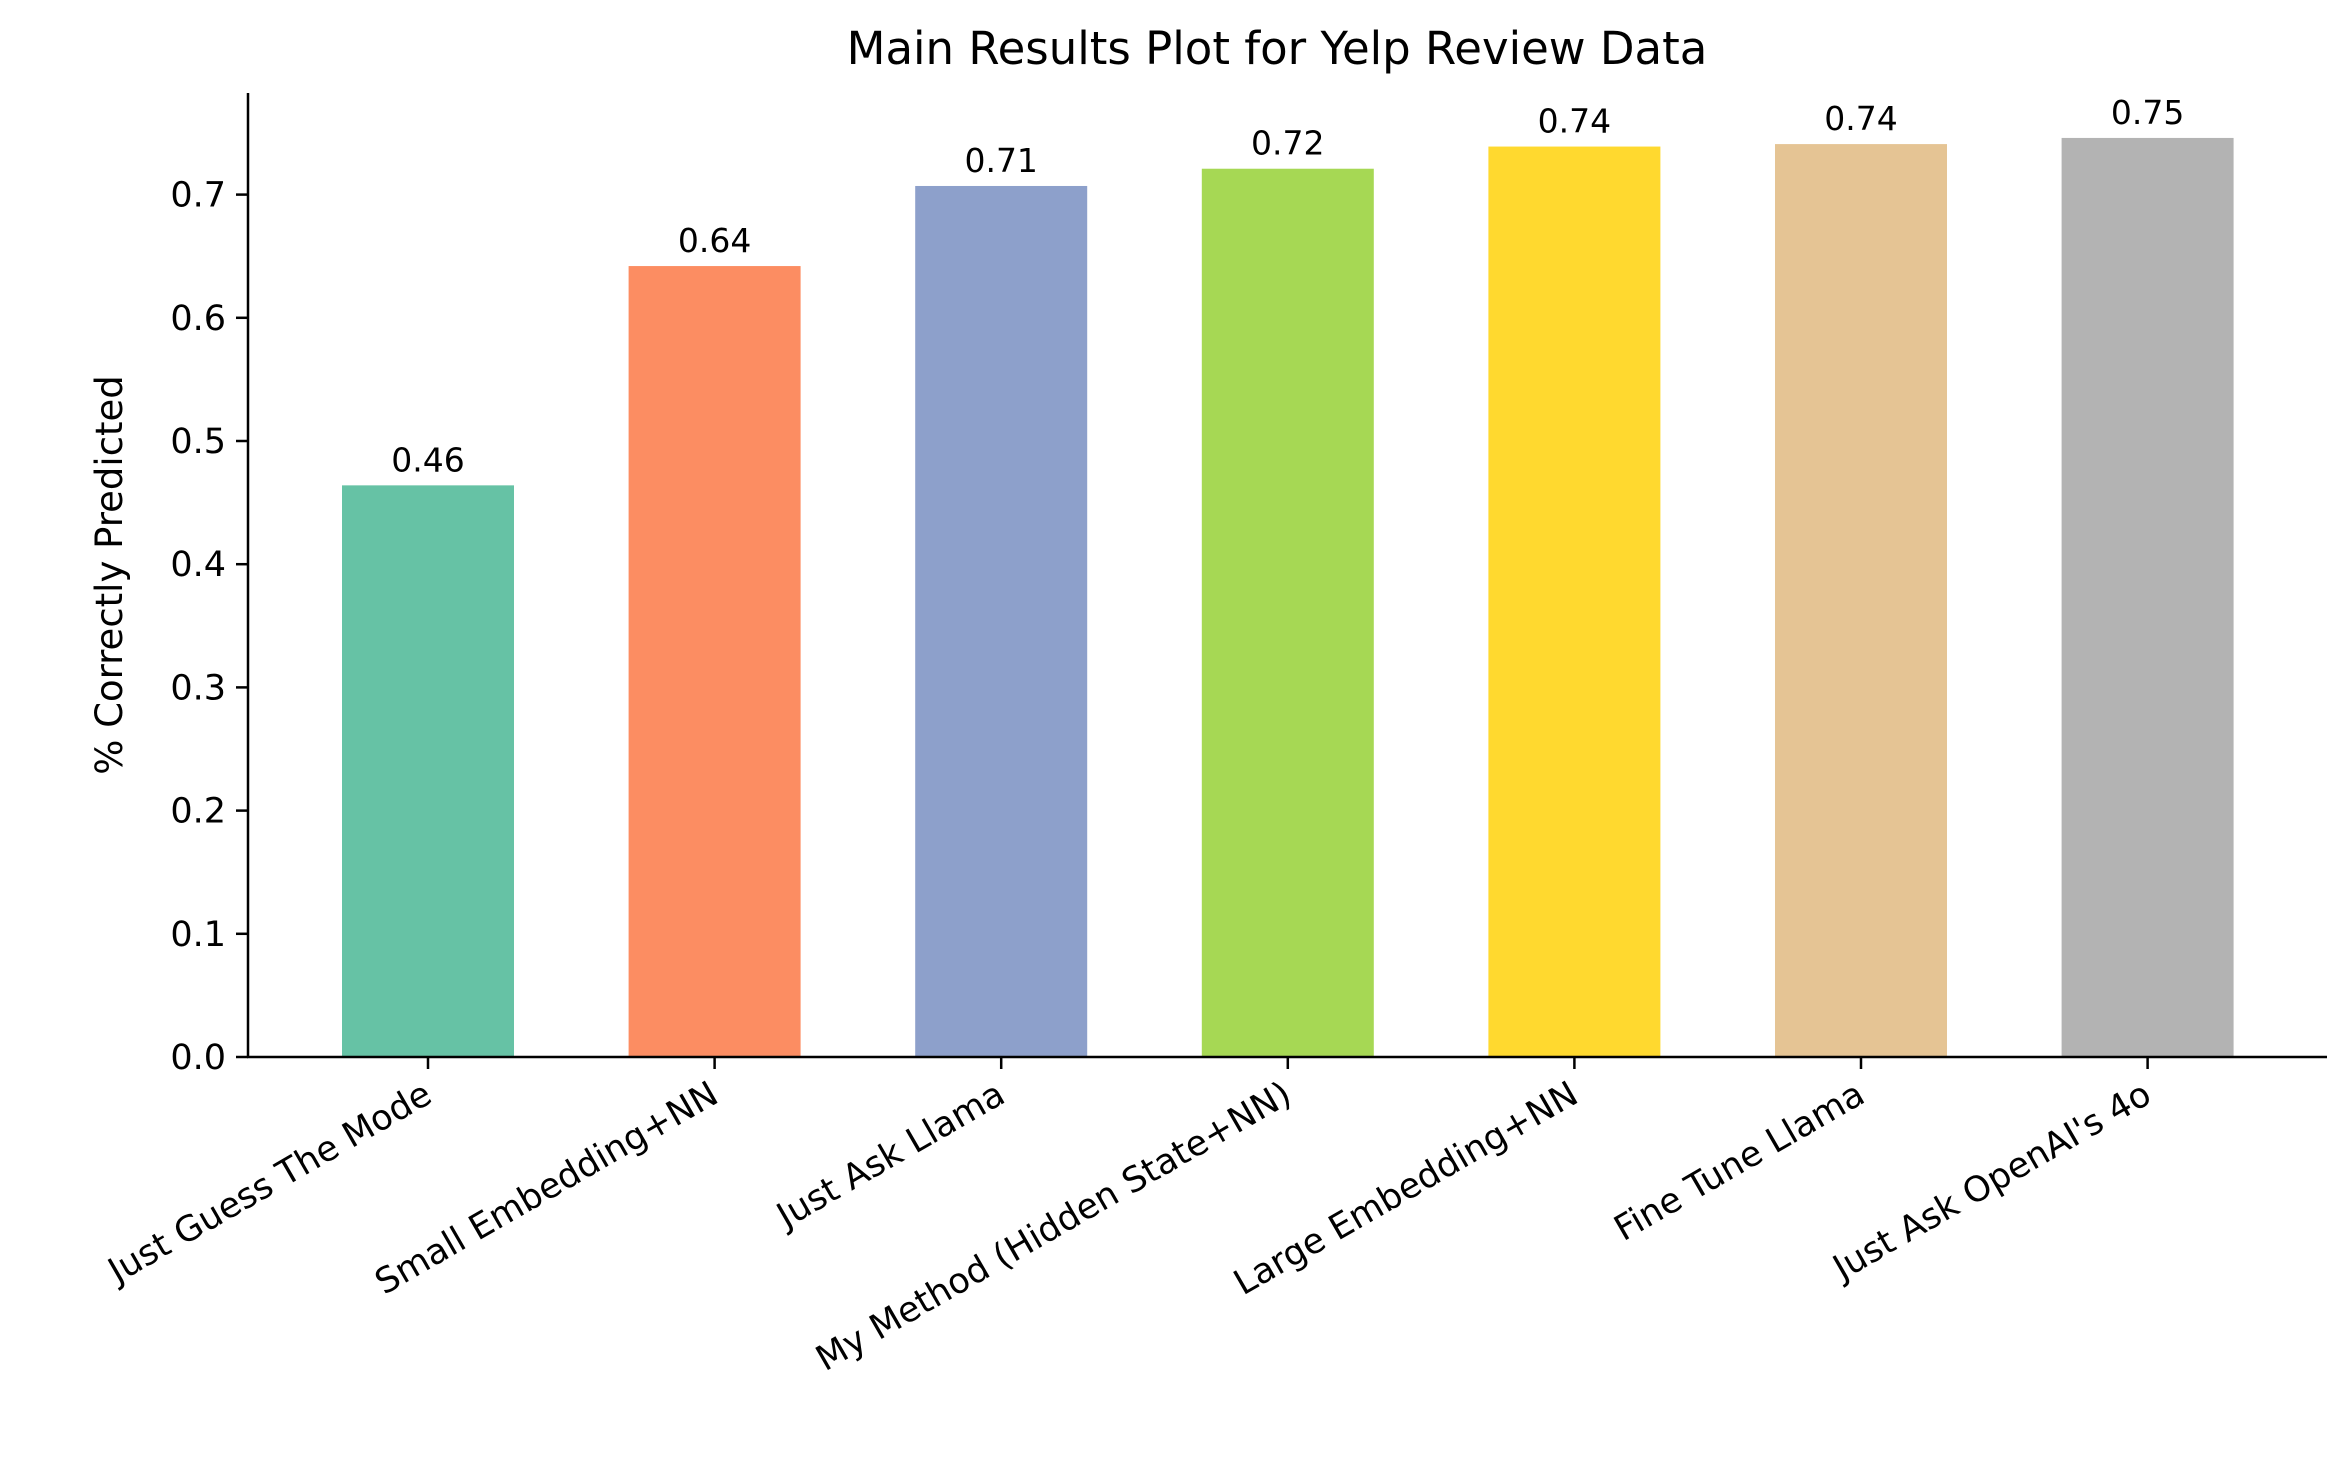 The width and height of the screenshot is (2352, 1475). Describe the element at coordinates (2147, 112) in the screenshot. I see `bar-value-label: 0.75` at that location.